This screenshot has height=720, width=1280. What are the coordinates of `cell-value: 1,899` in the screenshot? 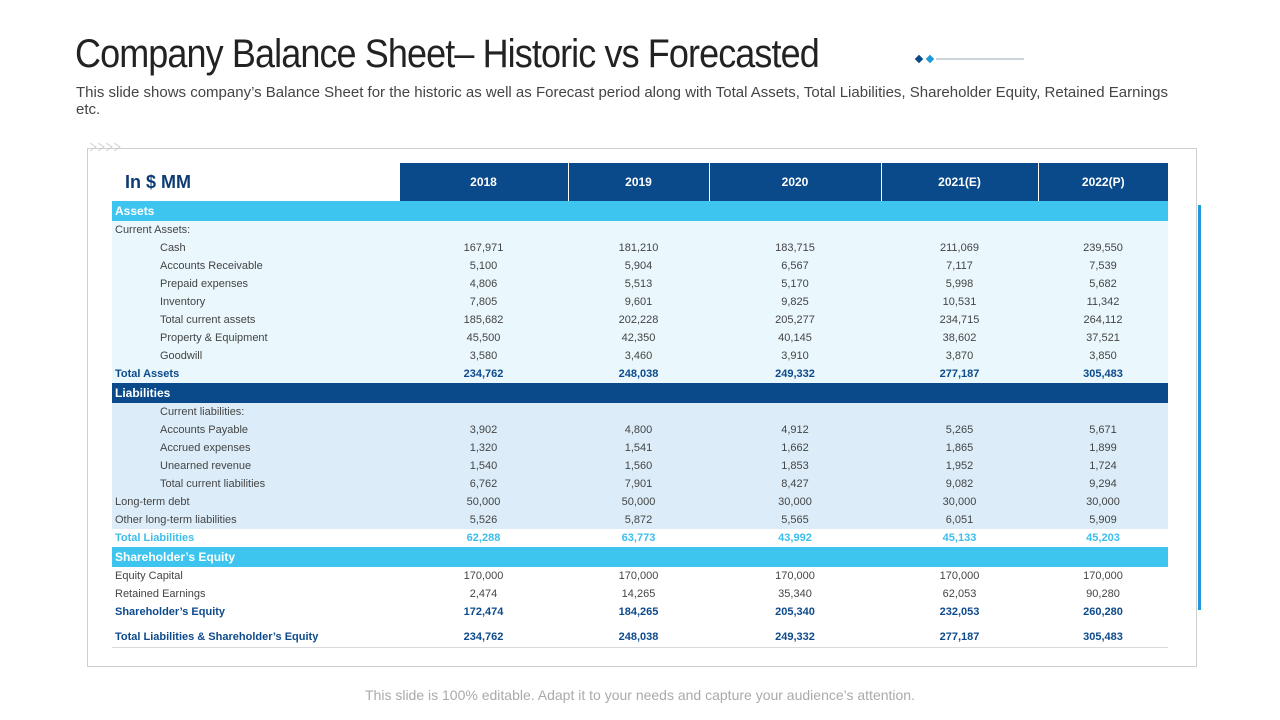 It's located at (1103, 448).